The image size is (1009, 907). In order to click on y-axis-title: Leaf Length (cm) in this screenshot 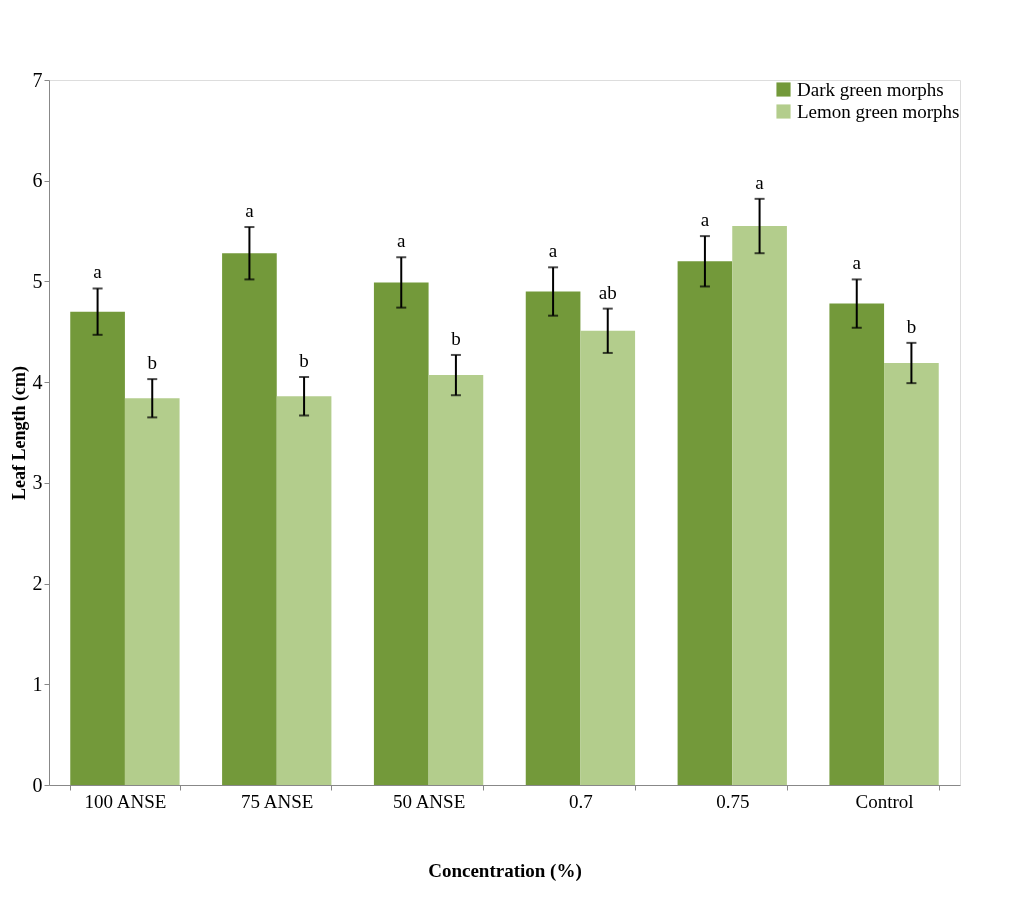, I will do `click(19, 433)`.